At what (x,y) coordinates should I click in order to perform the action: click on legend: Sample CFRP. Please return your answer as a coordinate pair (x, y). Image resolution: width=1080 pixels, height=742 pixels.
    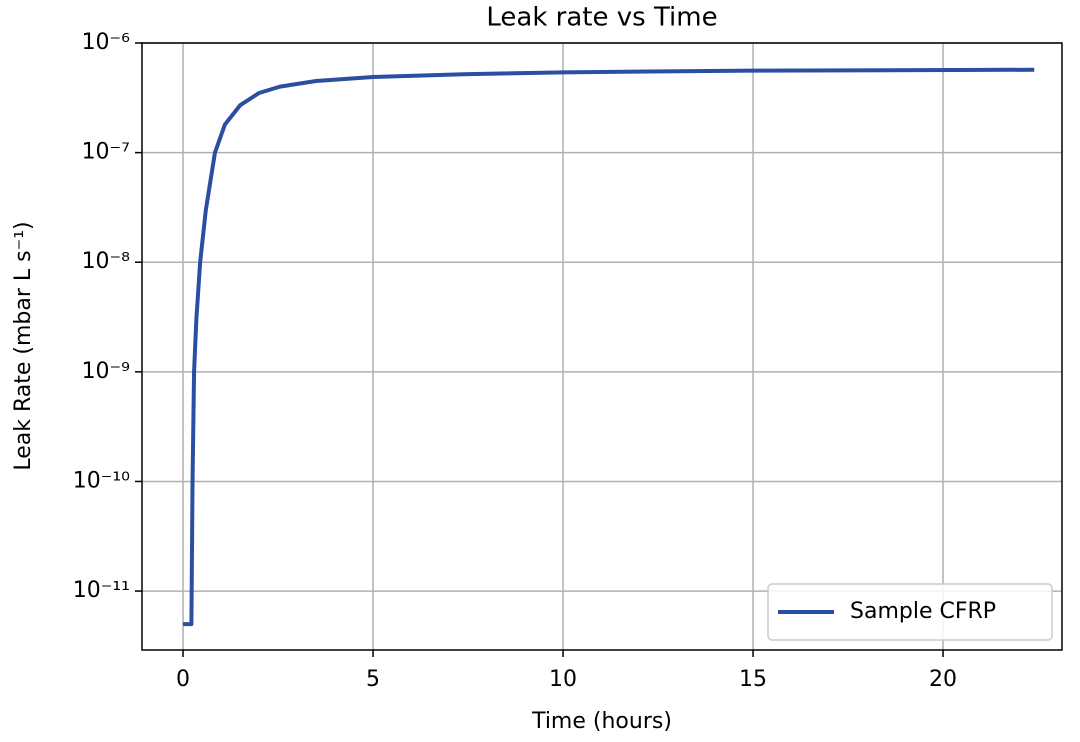
    Looking at the image, I should click on (910, 612).